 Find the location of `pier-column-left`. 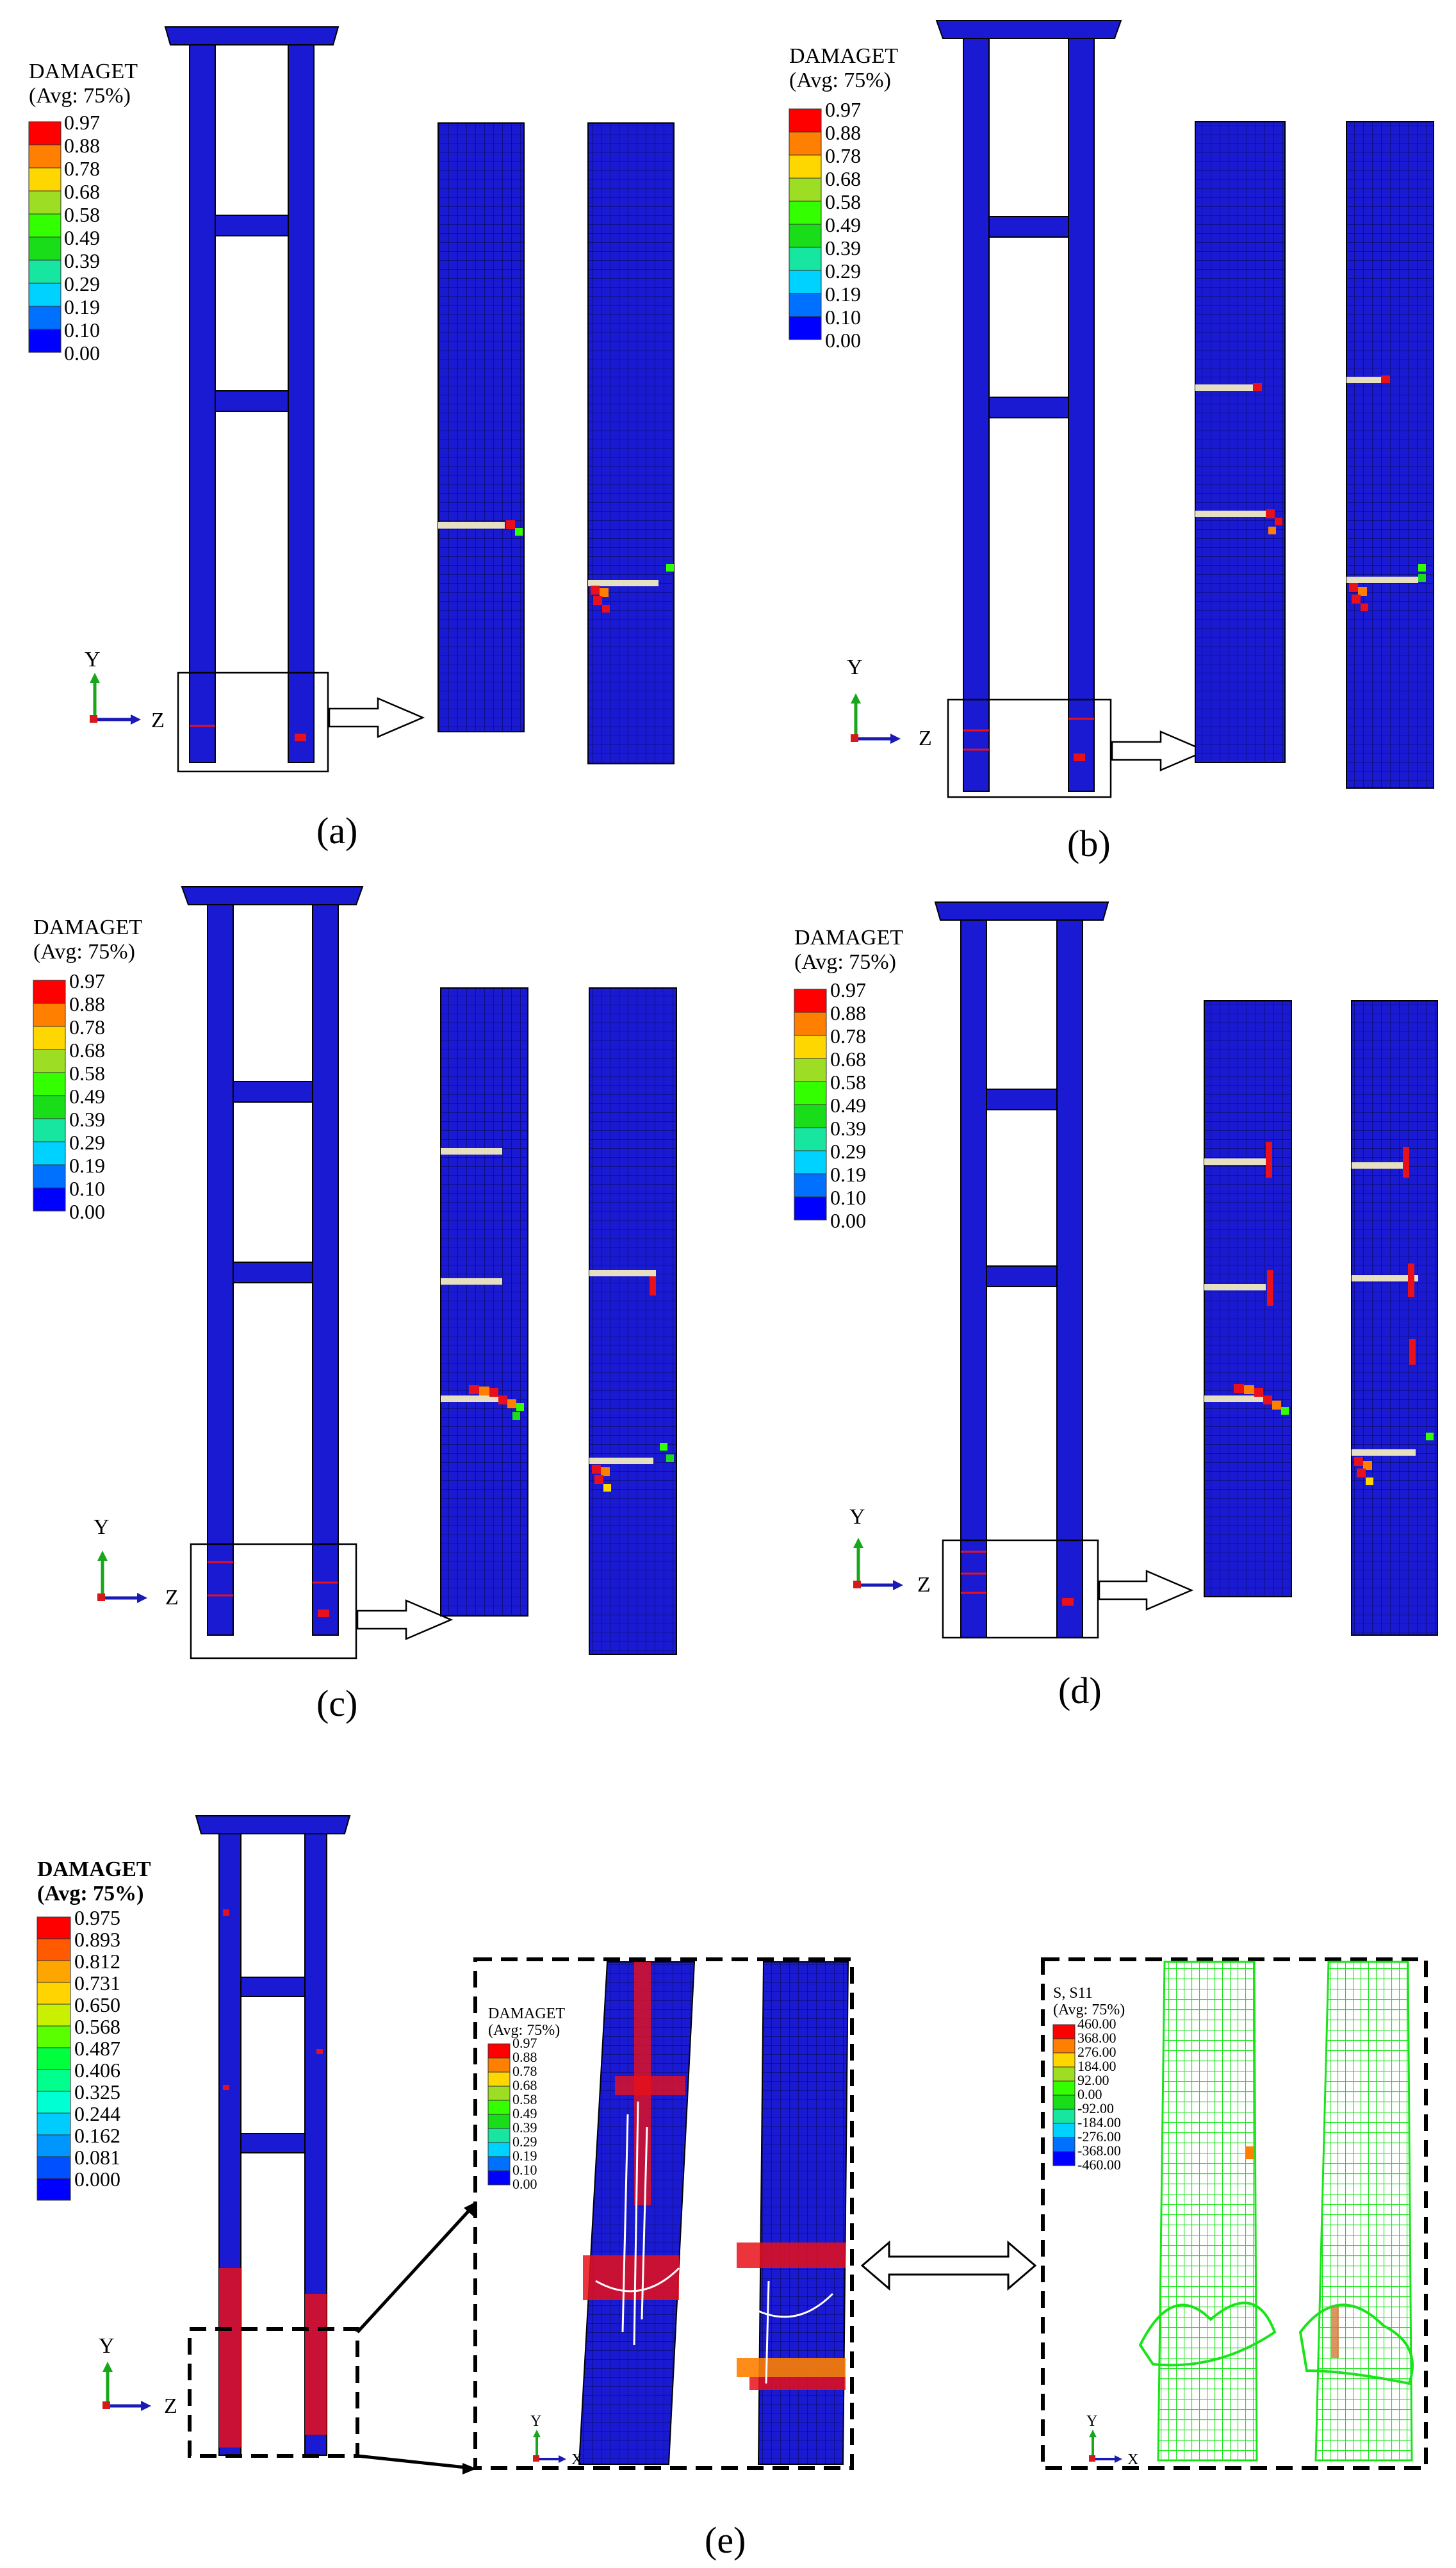

pier-column-left is located at coordinates (220, 1270).